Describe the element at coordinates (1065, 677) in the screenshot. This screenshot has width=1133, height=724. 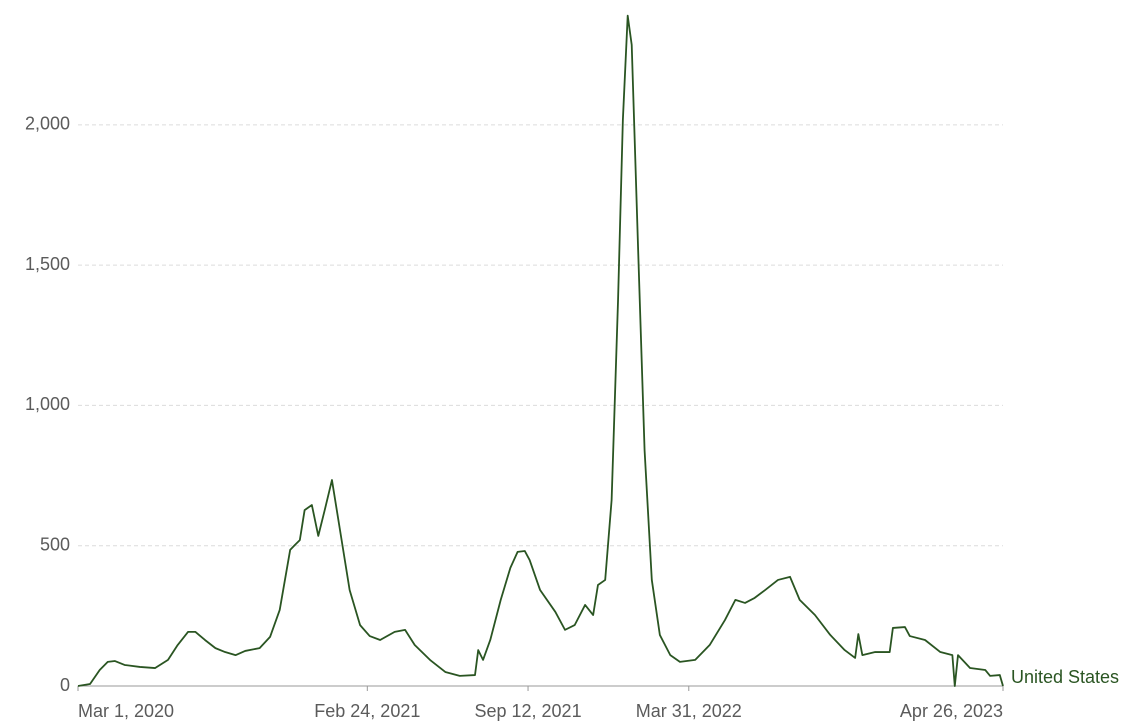
I see `series-label: United States` at that location.